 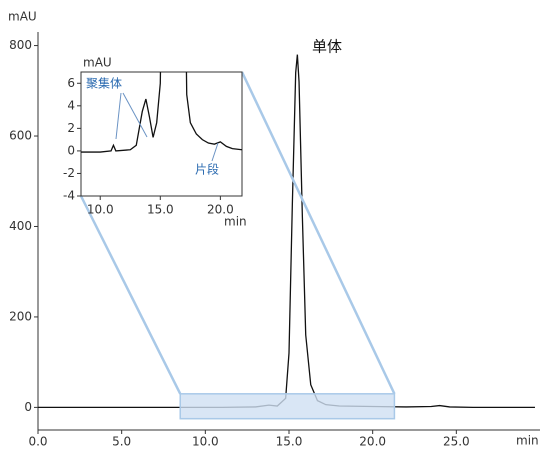 What do you see at coordinates (20, 226) in the screenshot?
I see `y-tick-label: 400` at bounding box center [20, 226].